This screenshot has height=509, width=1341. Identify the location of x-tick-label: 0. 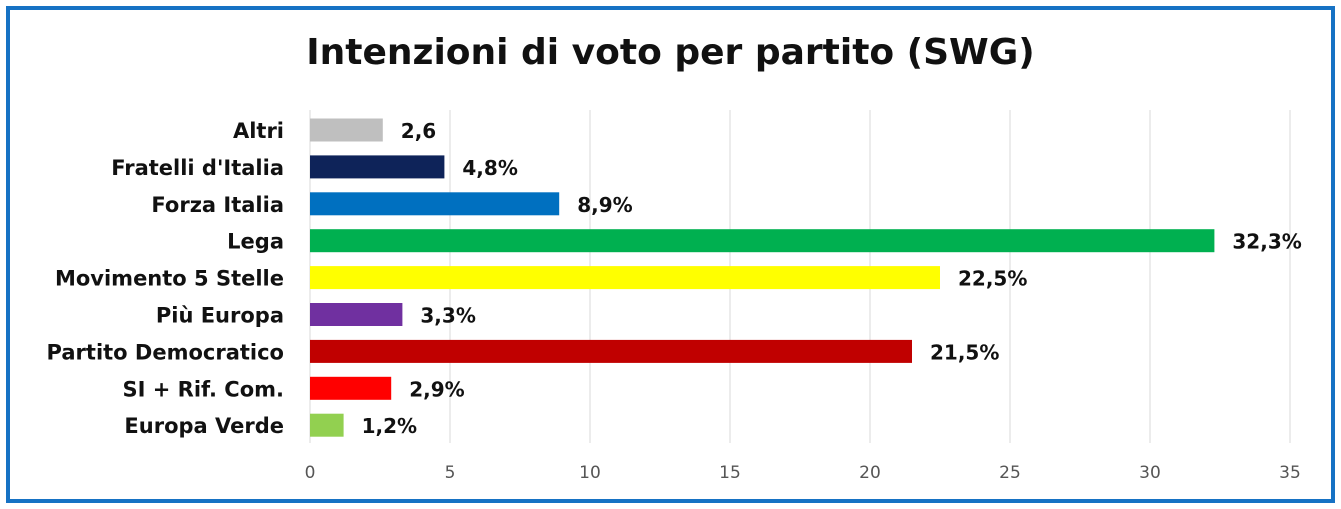
(310, 473).